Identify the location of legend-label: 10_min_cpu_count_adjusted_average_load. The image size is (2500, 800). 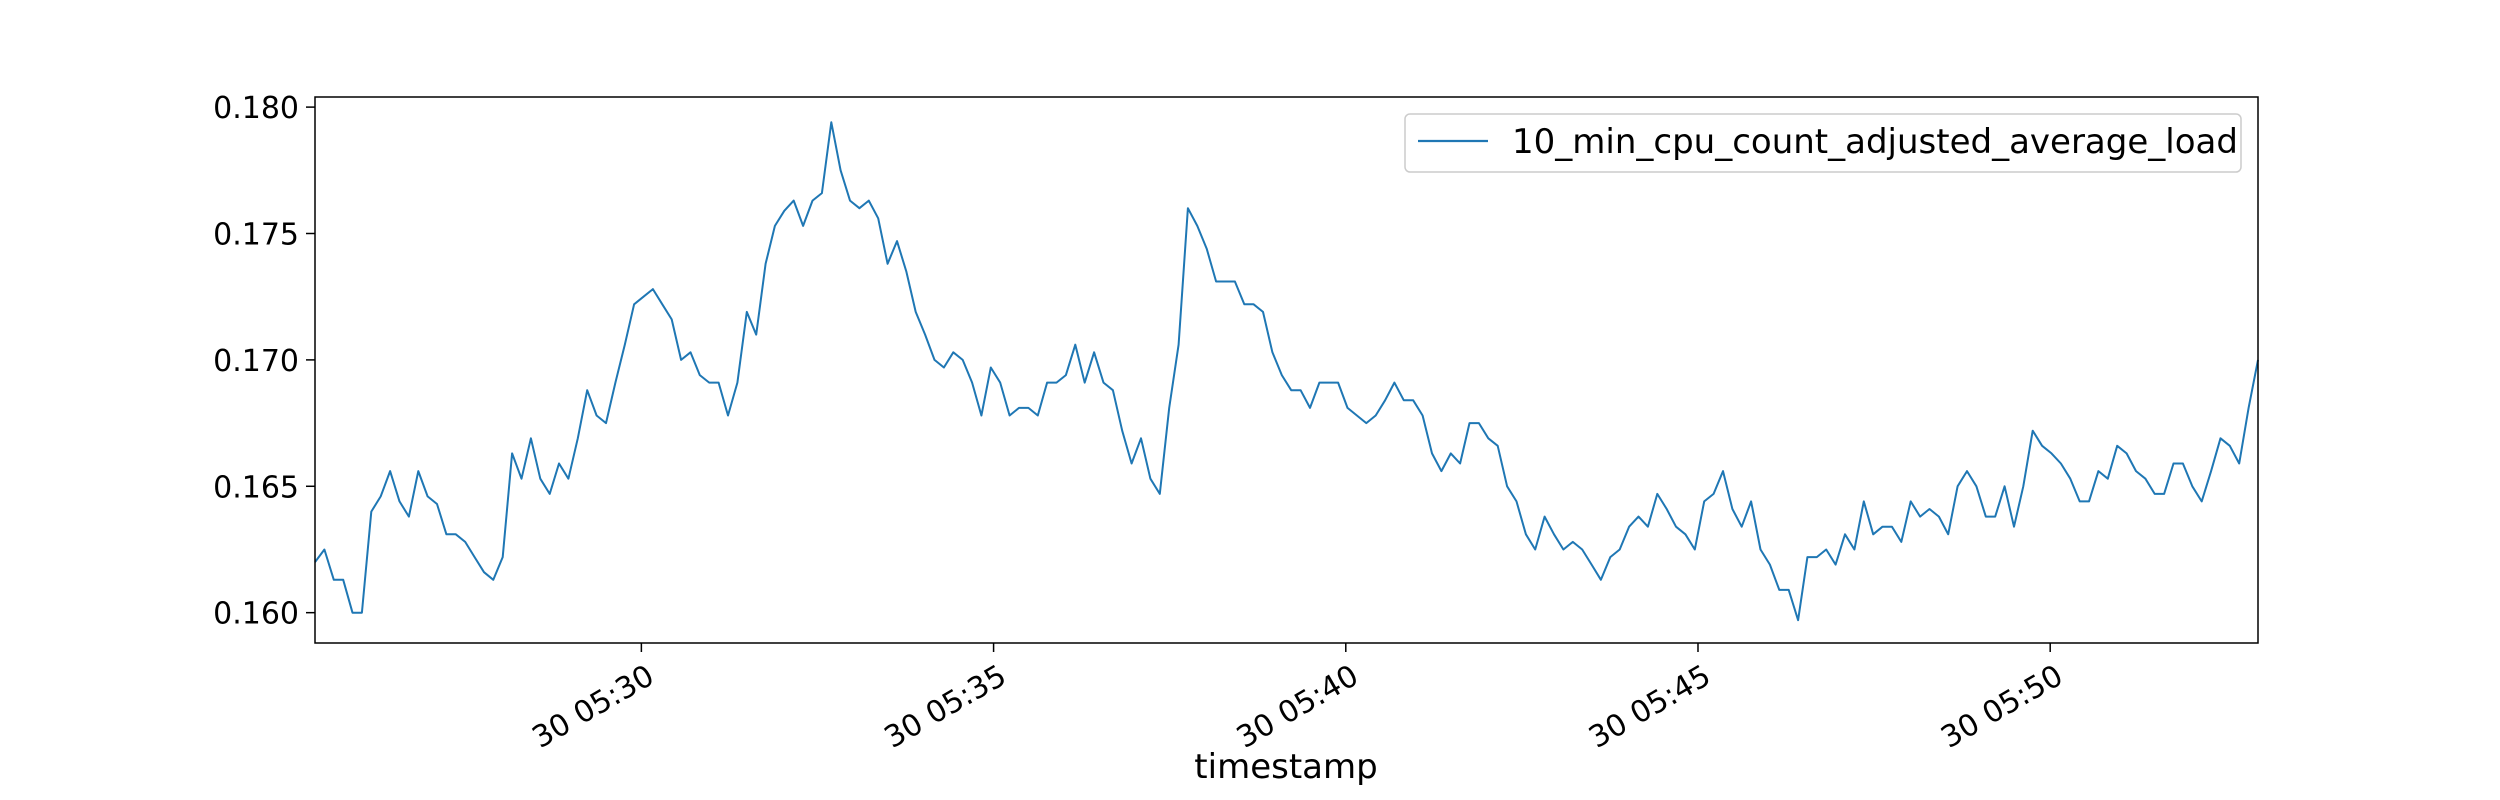
(1875, 142).